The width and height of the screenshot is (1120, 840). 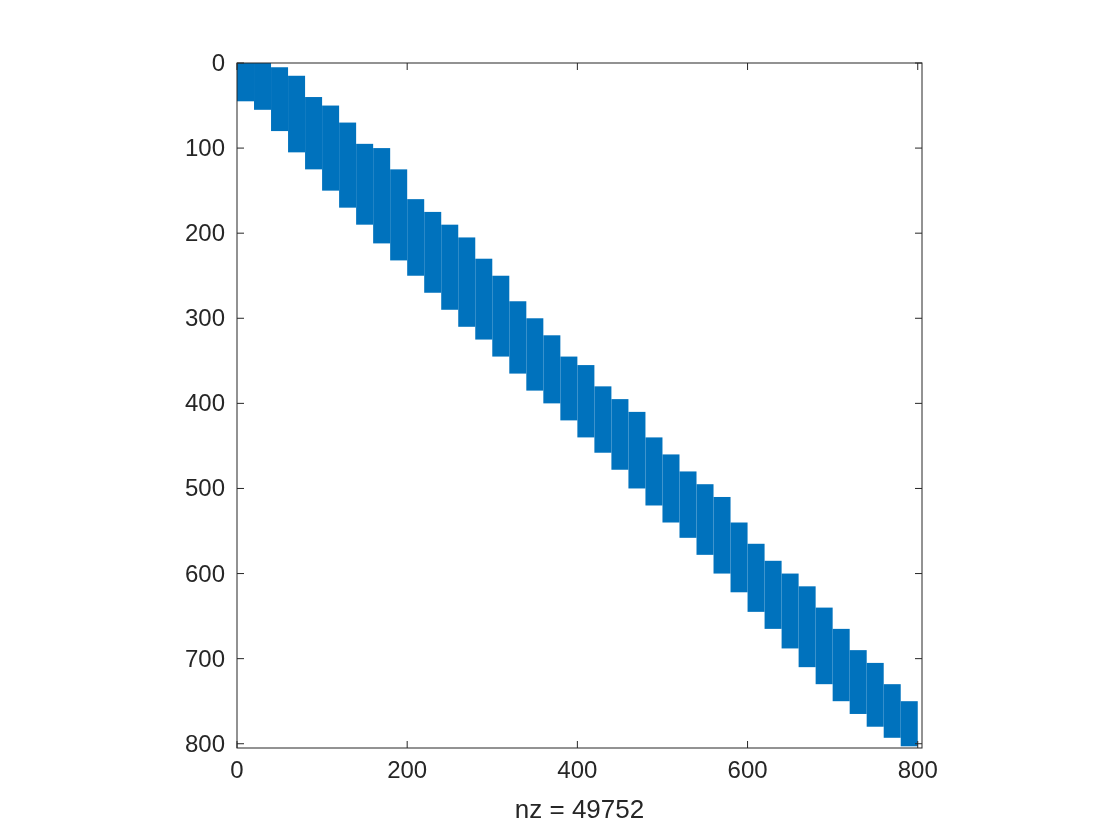 What do you see at coordinates (204, 318) in the screenshot?
I see `y-tick-label: 300` at bounding box center [204, 318].